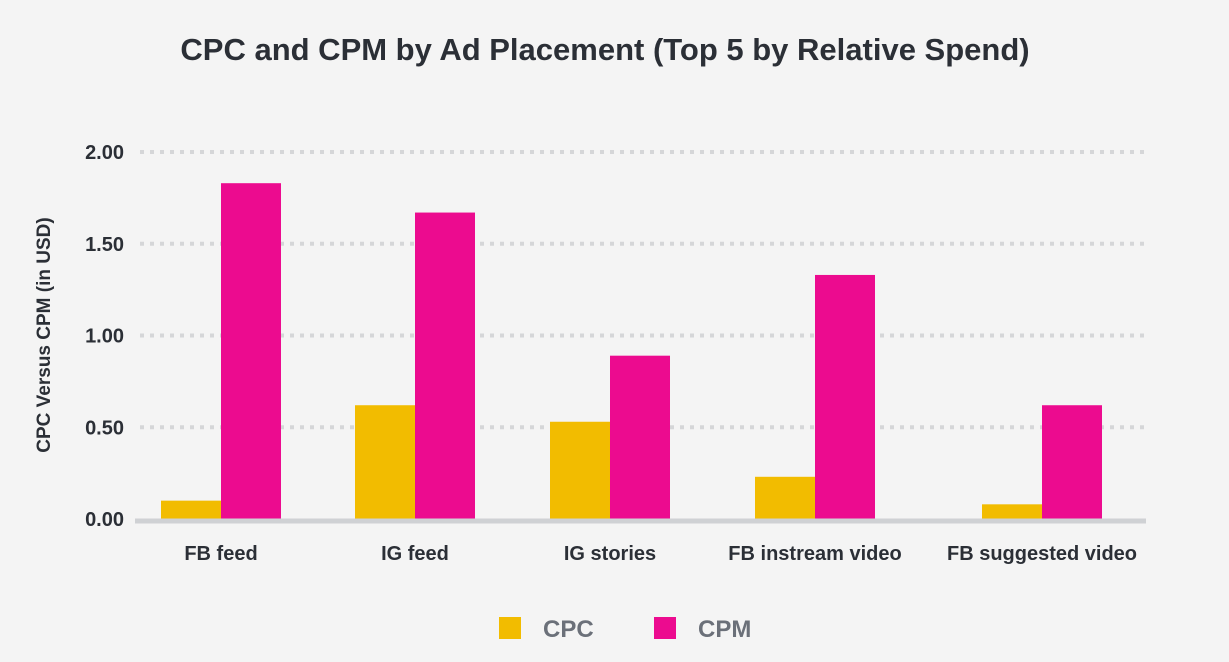  Describe the element at coordinates (665, 628) in the screenshot. I see `legend-swatch-cpm` at that location.